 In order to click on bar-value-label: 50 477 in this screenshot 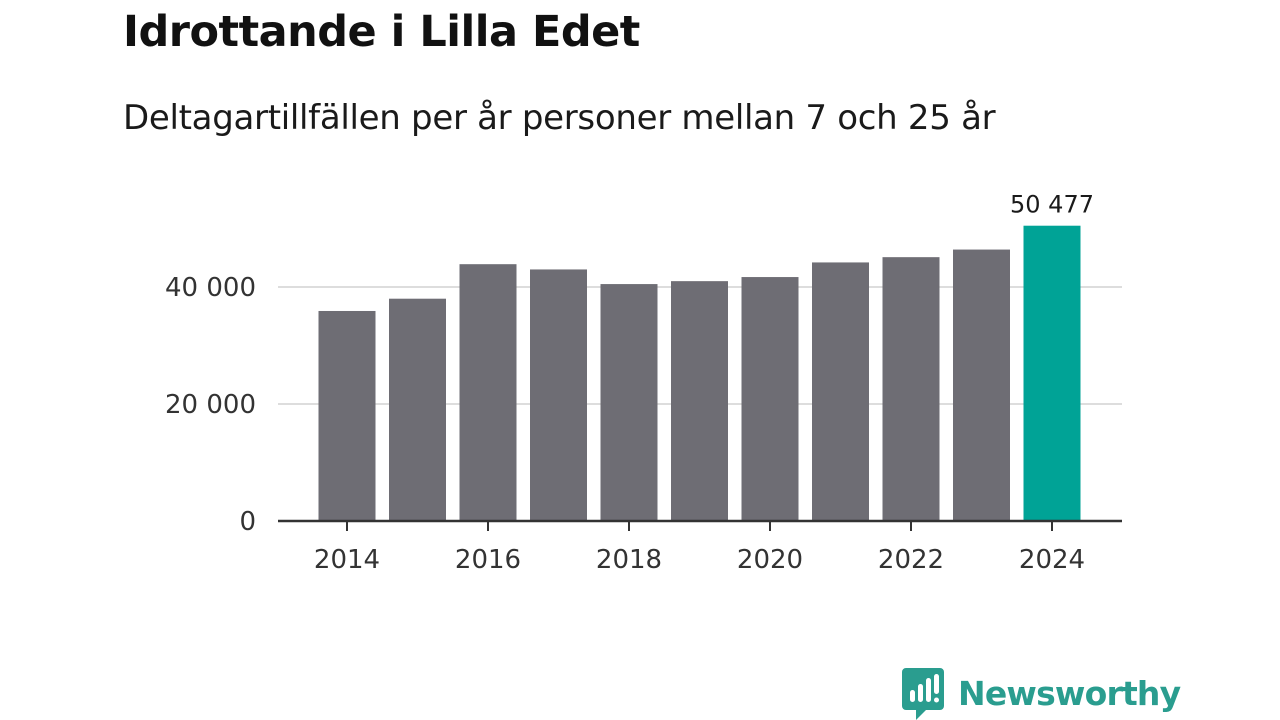, I will do `click(1052, 205)`.